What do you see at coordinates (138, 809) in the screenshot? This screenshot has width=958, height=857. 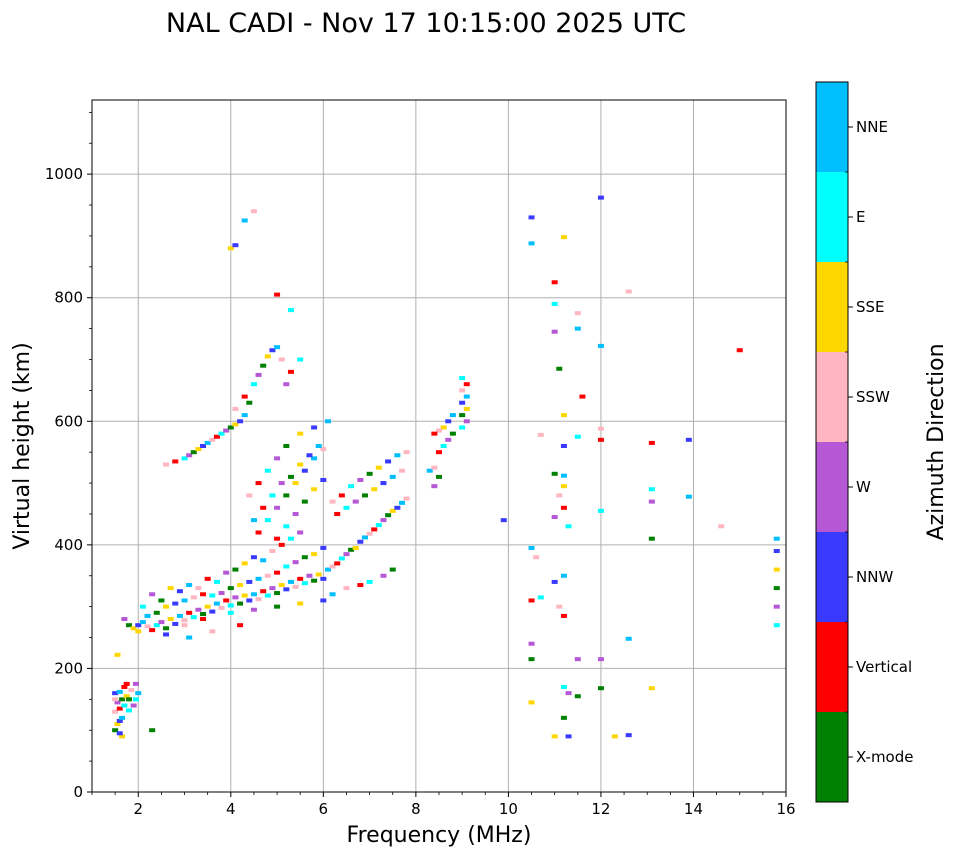 I see `x-tick-label: 2` at bounding box center [138, 809].